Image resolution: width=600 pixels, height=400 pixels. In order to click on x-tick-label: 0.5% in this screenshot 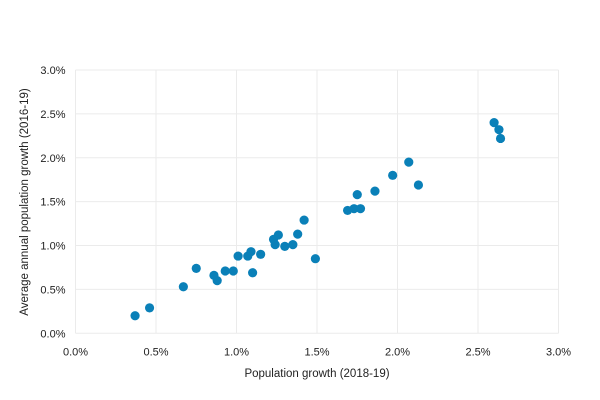, I will do `click(155, 352)`.